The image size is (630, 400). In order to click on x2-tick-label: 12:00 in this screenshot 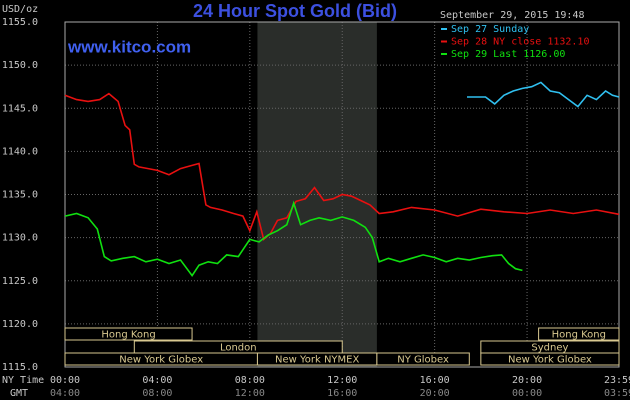, I will do `click(250, 393)`.